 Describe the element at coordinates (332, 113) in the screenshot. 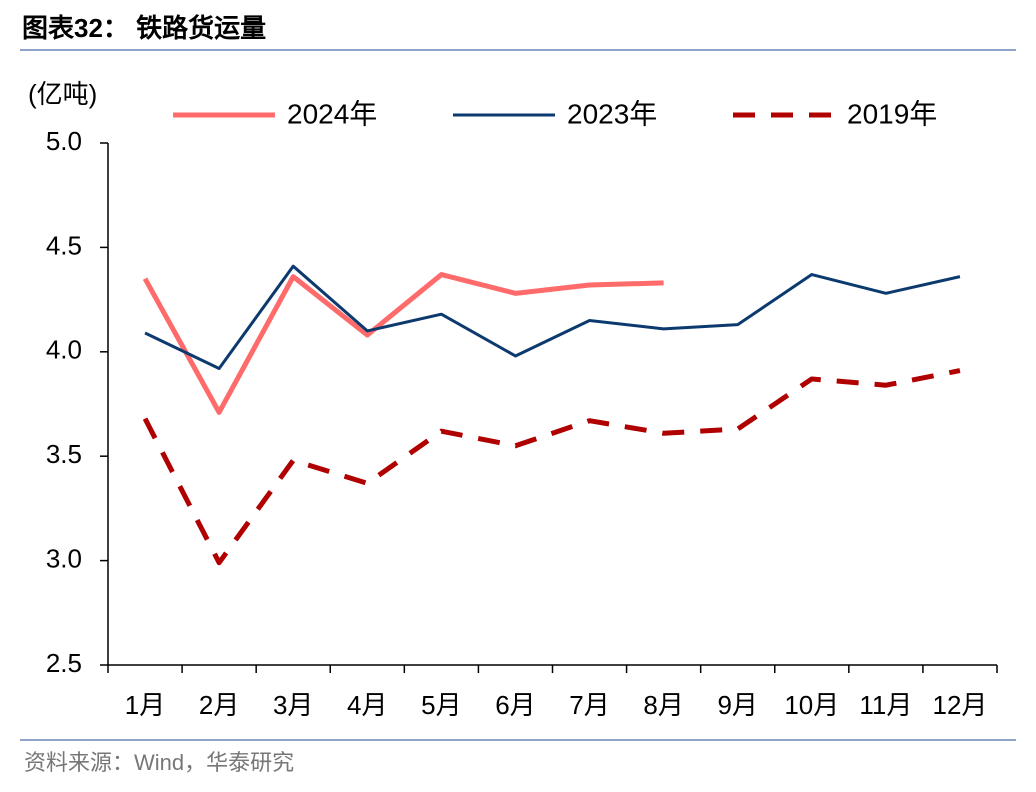

I see `legend-label: 2024年` at that location.